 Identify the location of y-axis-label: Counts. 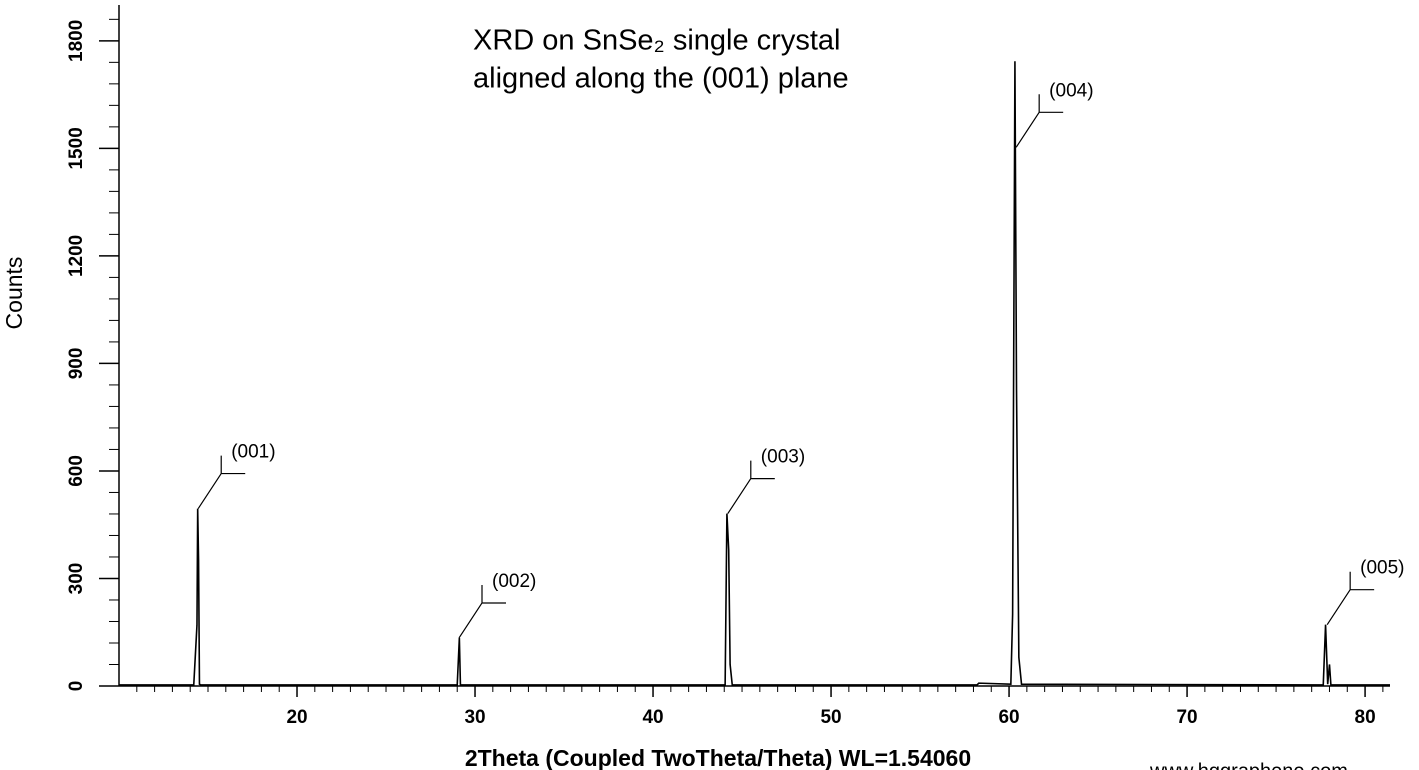
(14, 293).